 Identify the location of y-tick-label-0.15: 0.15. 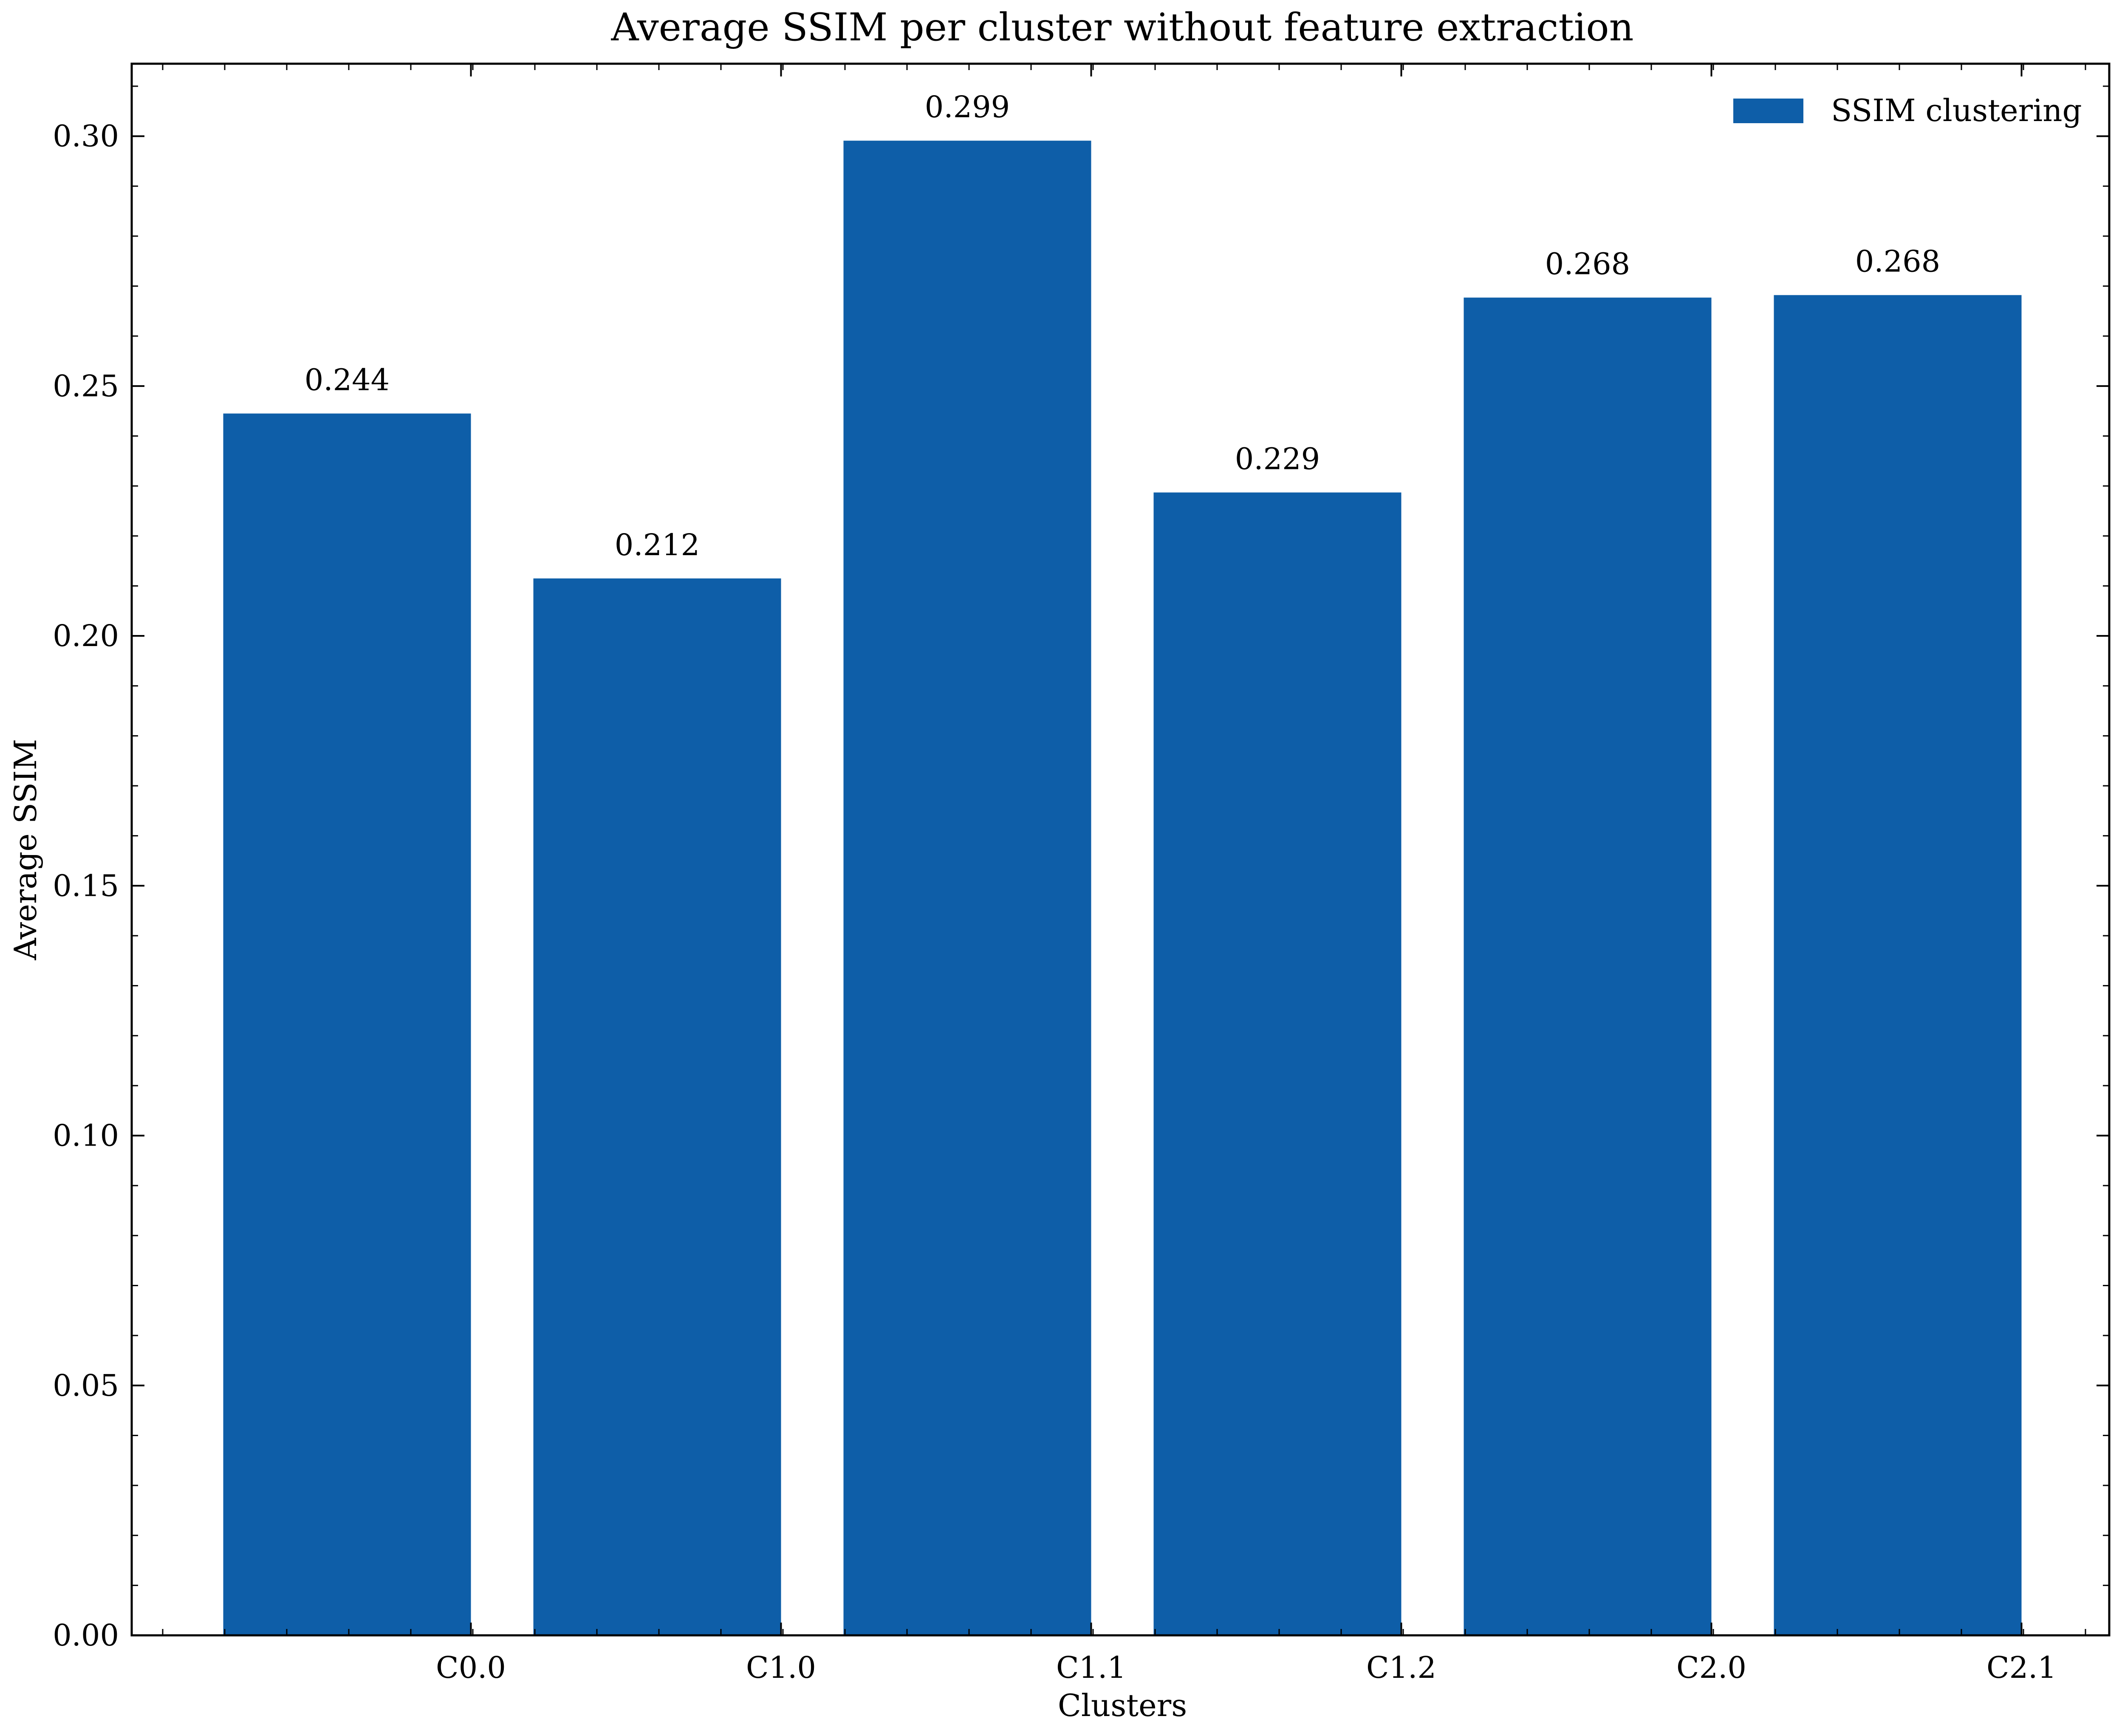
(86, 885).